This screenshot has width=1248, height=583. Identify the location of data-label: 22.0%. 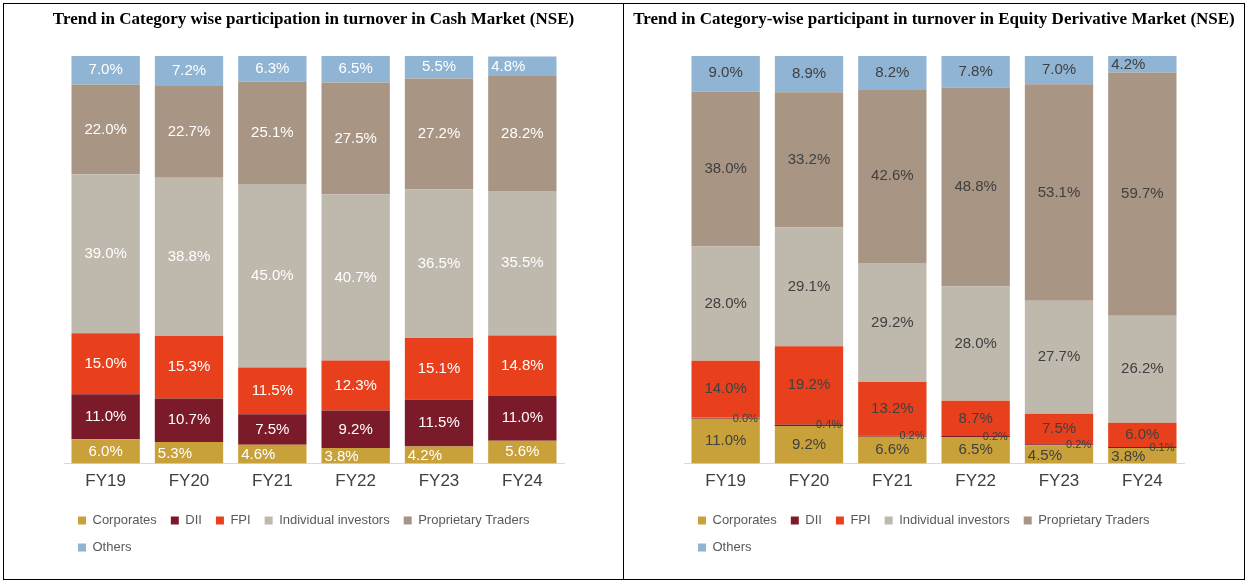
(105, 128).